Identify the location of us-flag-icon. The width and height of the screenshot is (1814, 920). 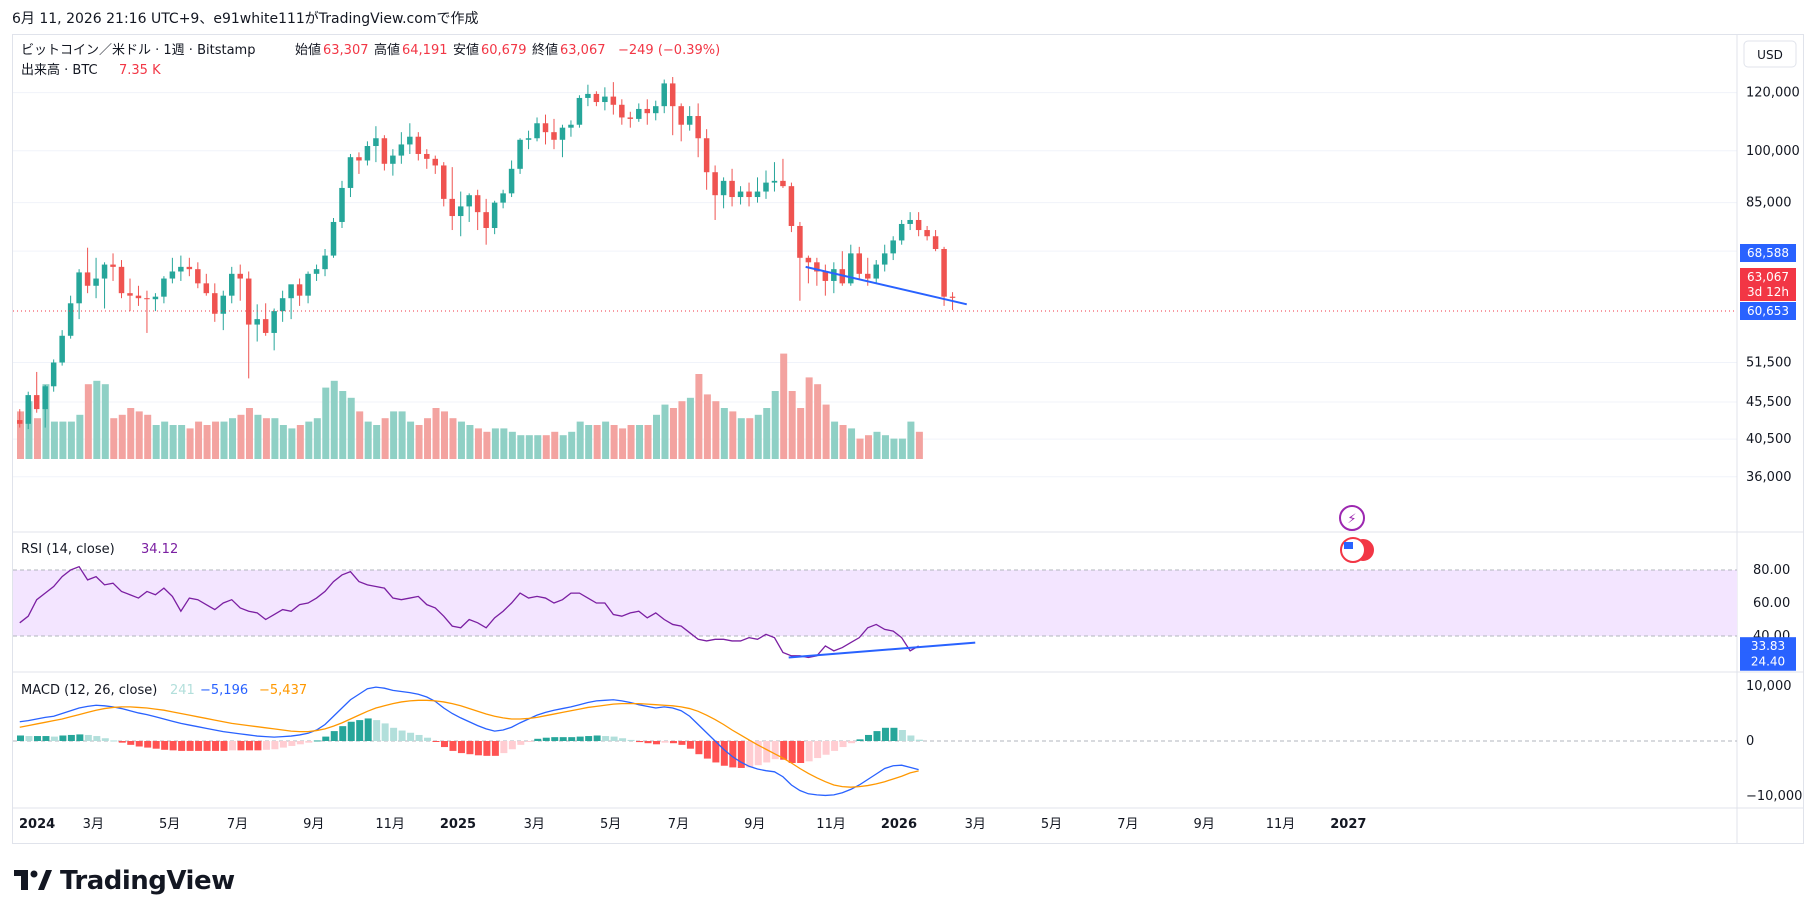
(1353, 550).